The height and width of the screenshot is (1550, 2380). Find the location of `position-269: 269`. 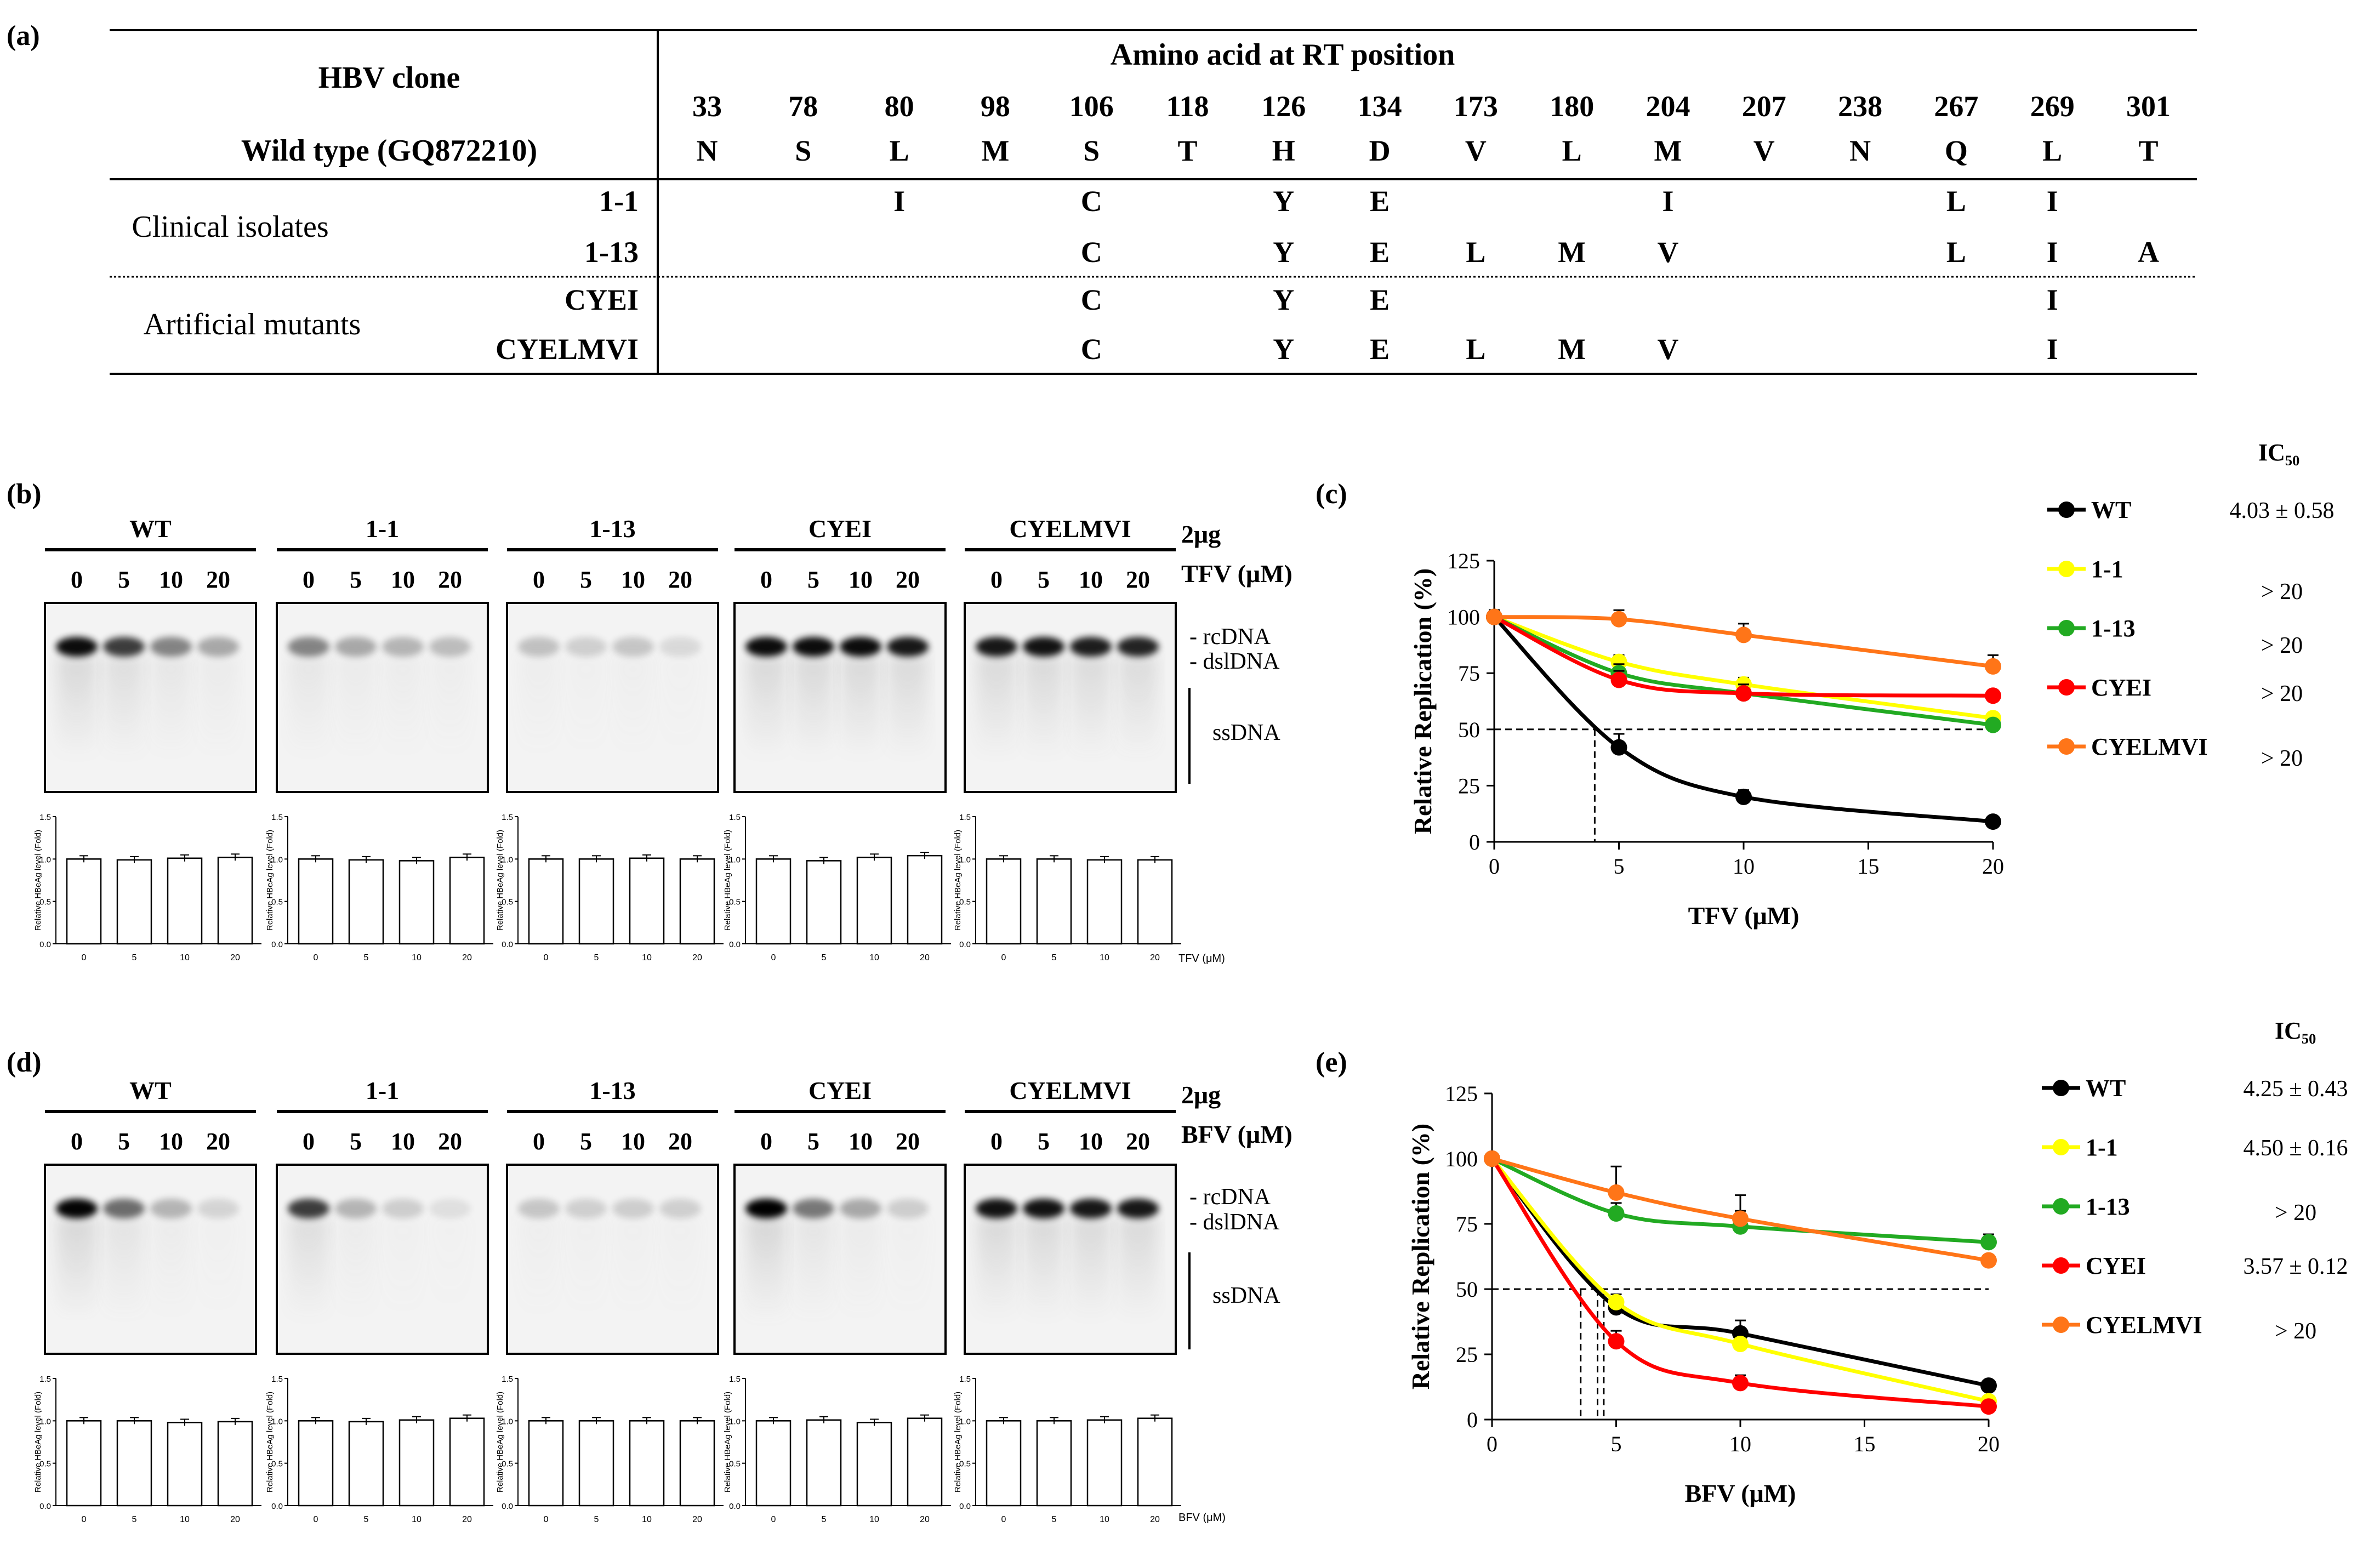

position-269: 269 is located at coordinates (2052, 106).